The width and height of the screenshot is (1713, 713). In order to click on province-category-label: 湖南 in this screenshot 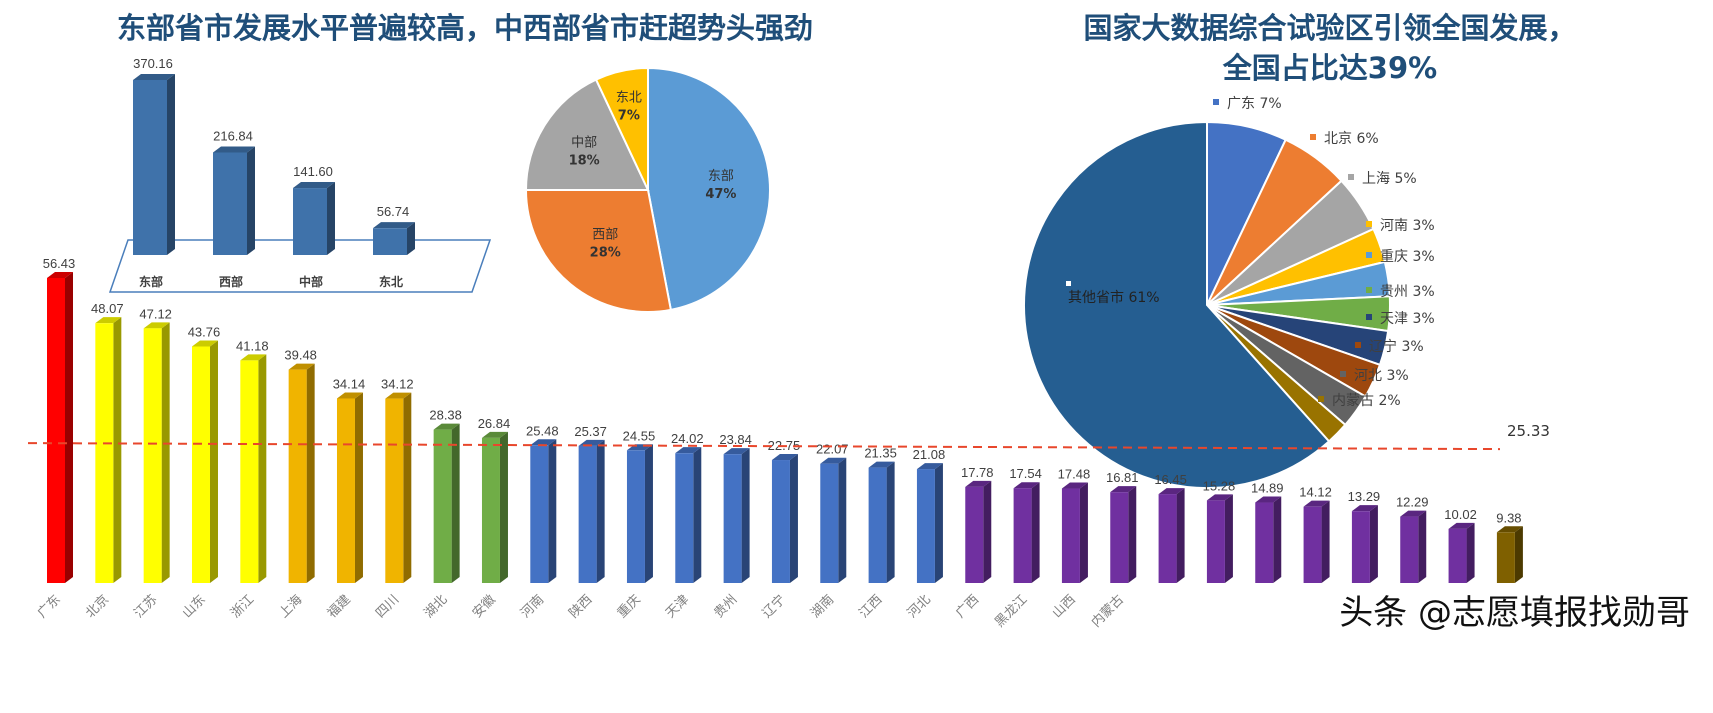, I will do `click(822, 607)`.